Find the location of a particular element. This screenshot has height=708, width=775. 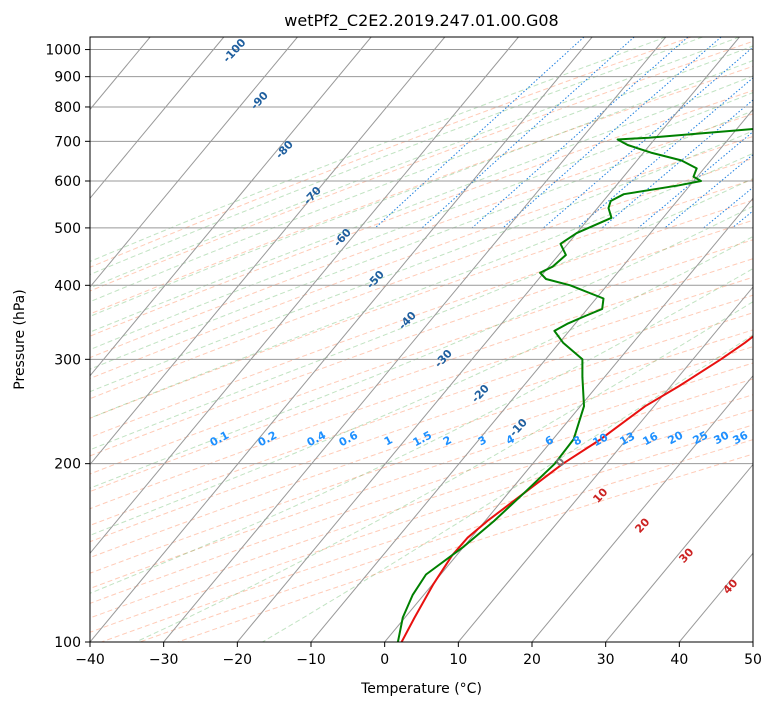

x-tick-label: 20 is located at coordinates (532, 660).